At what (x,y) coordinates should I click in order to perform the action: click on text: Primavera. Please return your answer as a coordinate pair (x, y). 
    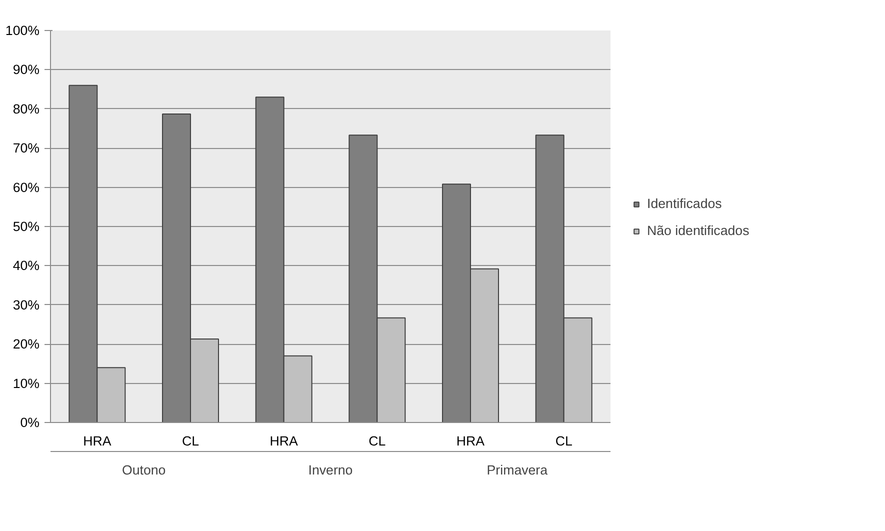
    Looking at the image, I should click on (517, 470).